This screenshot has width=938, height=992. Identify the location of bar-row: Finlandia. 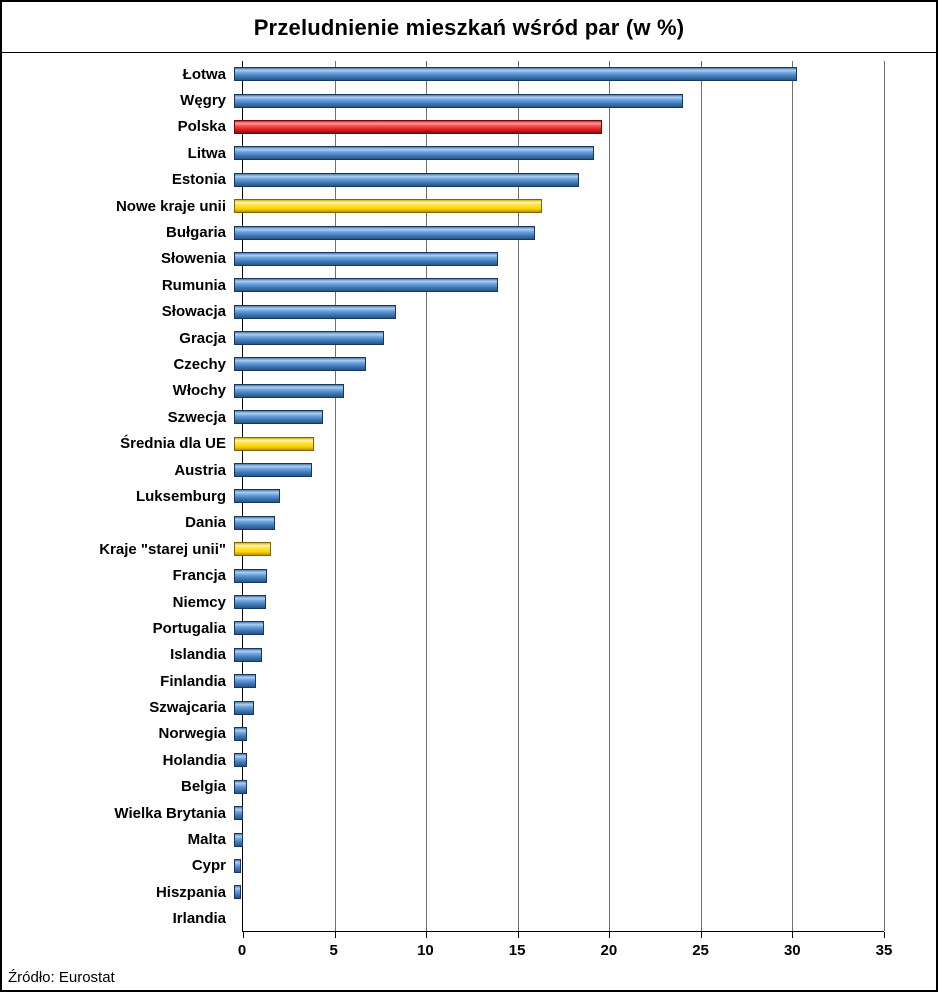
(469, 681).